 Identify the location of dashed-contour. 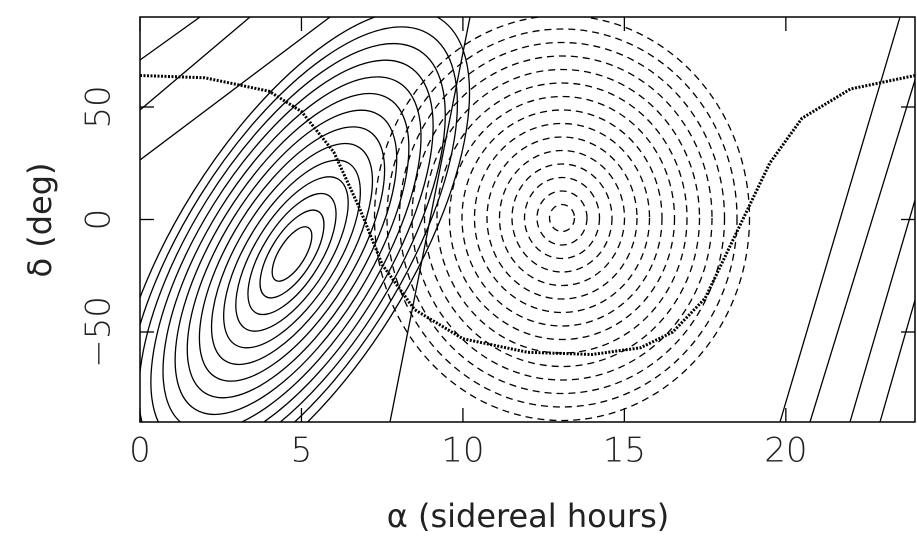
(562, 218).